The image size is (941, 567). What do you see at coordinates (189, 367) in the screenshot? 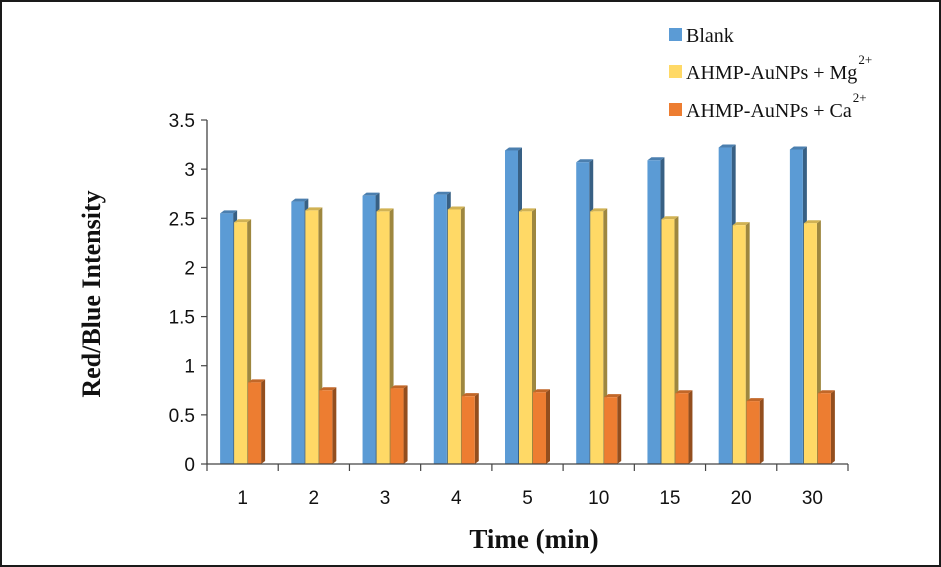
I see `y-tick-label: 1` at bounding box center [189, 367].